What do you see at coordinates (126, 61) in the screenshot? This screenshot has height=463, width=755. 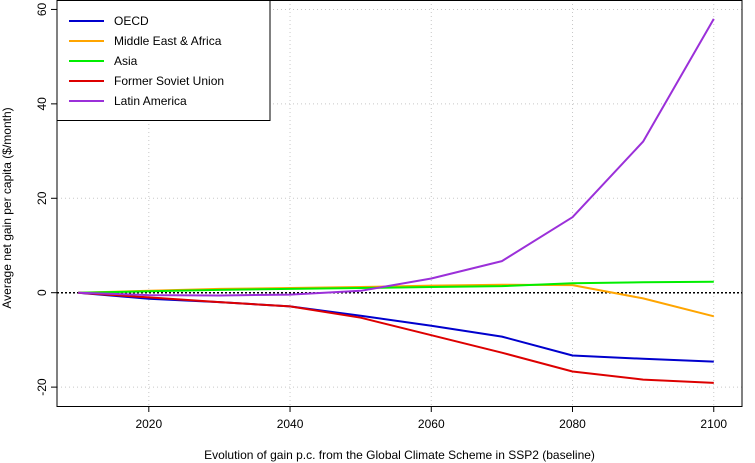 I see `legend-label: Asia` at bounding box center [126, 61].